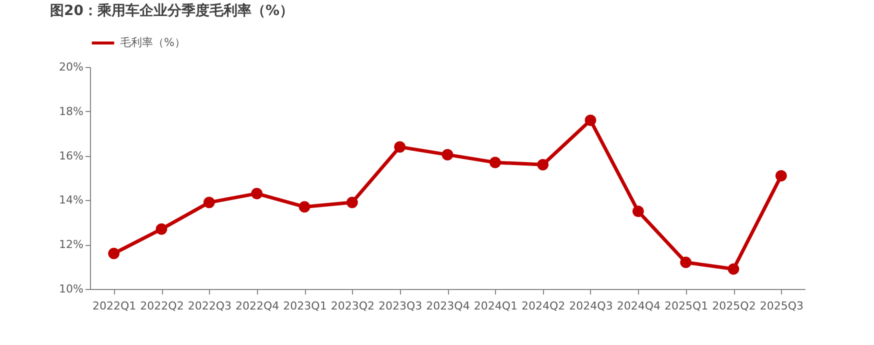 This screenshot has width=874, height=345. I want to click on x-tick-label: 2023Q3, so click(400, 306).